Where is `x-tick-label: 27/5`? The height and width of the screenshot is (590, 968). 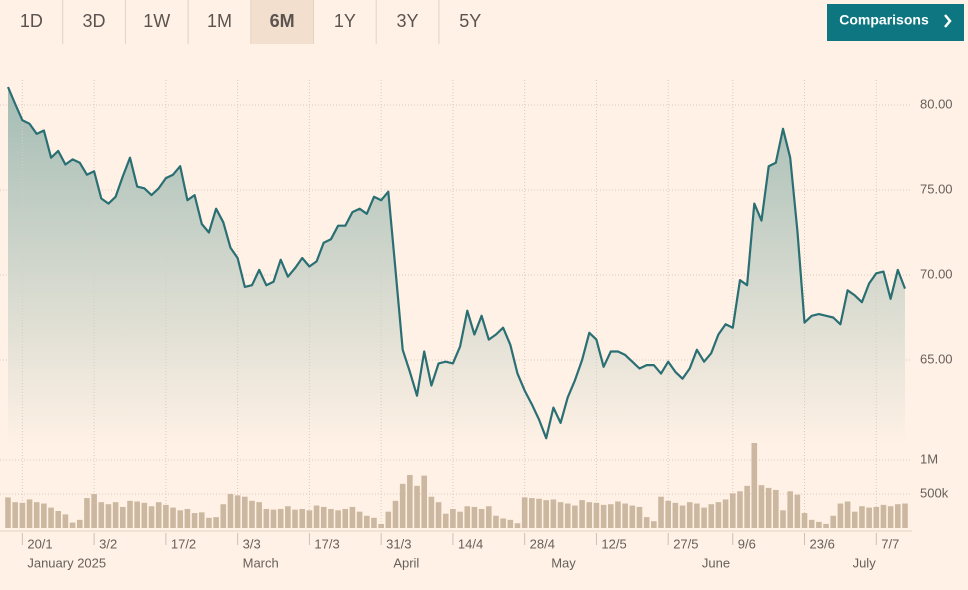
x-tick-label: 27/5 is located at coordinates (685, 543).